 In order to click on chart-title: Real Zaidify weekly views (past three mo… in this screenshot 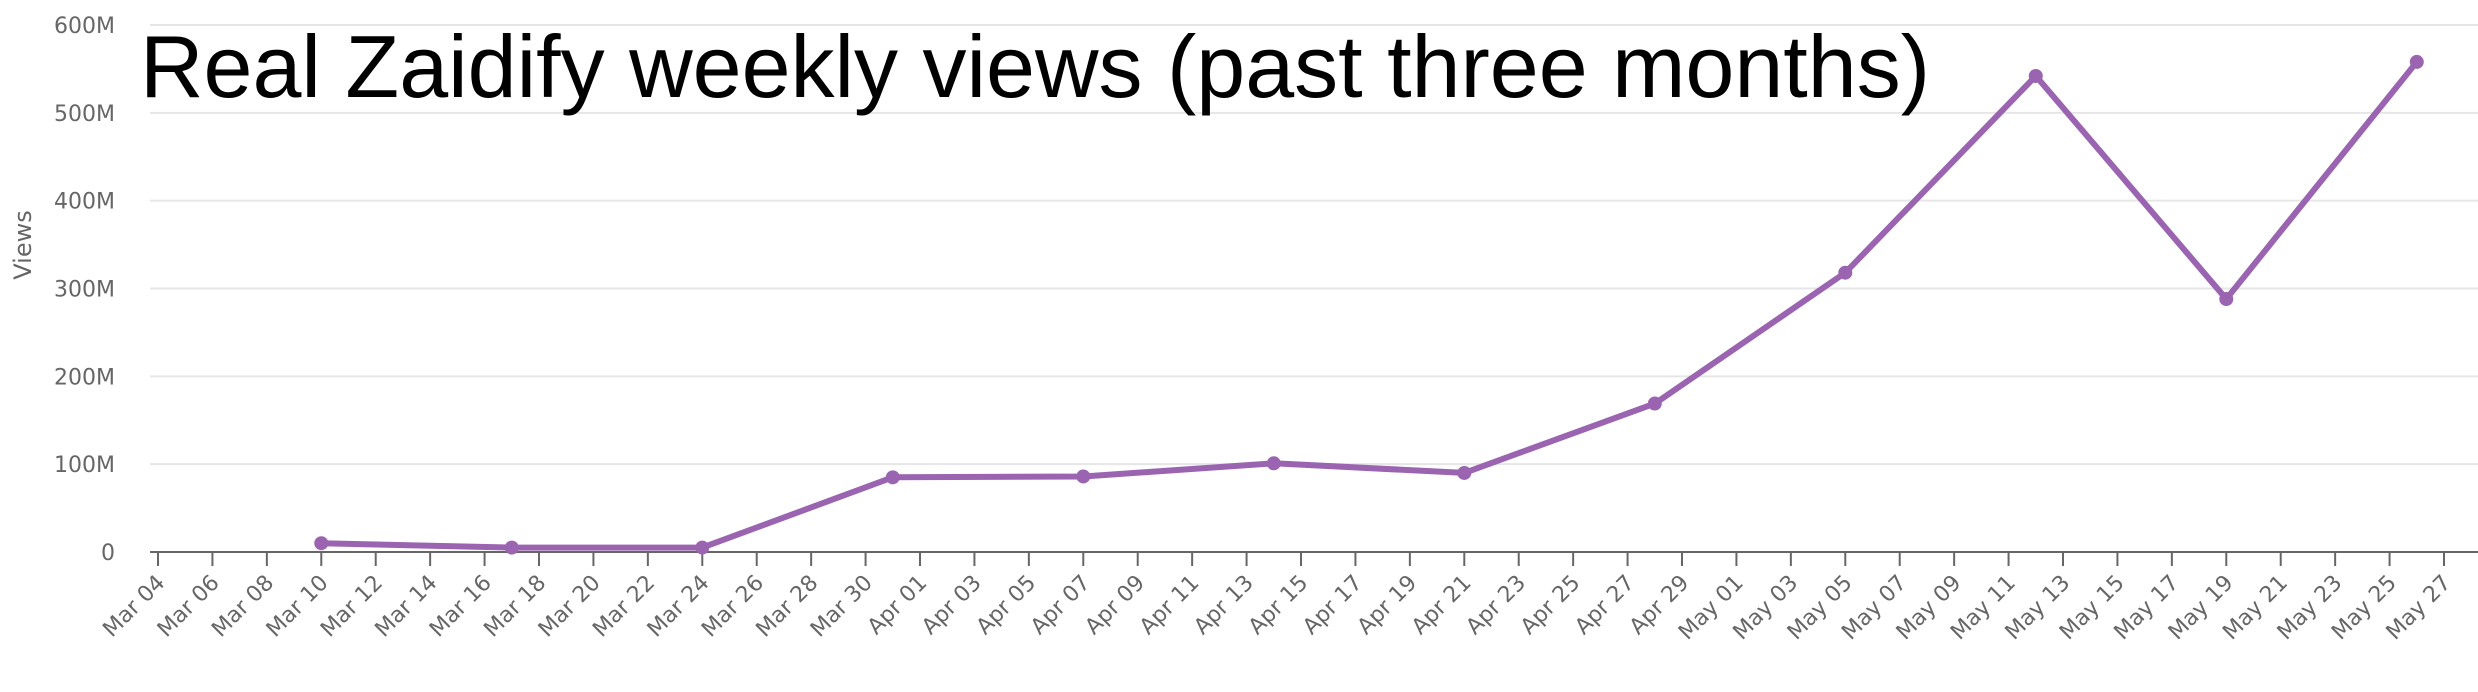, I will do `click(1035, 66)`.